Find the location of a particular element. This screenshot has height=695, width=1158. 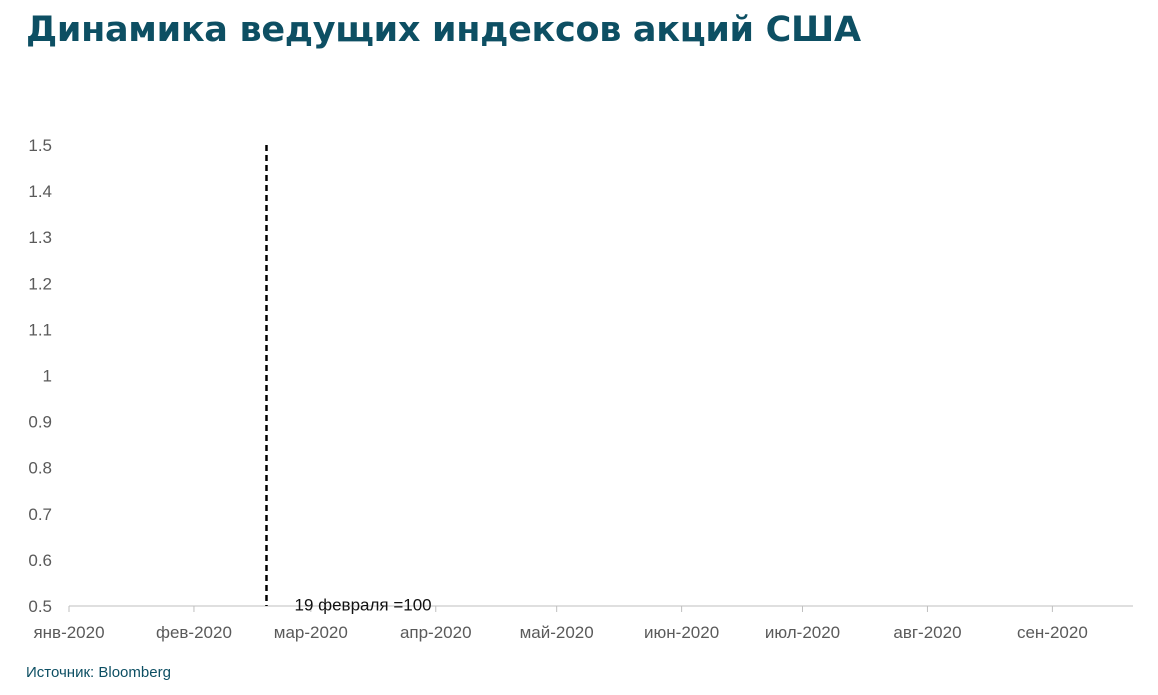

y-tick-label: 0.7 is located at coordinates (40, 514).